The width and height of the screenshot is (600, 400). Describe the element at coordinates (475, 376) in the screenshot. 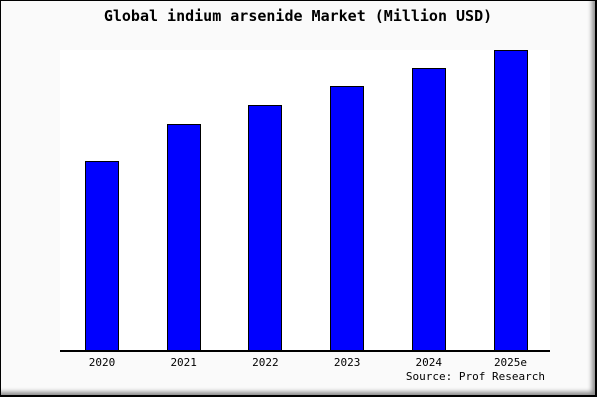

I see `source-label: Source: Prof Research` at that location.